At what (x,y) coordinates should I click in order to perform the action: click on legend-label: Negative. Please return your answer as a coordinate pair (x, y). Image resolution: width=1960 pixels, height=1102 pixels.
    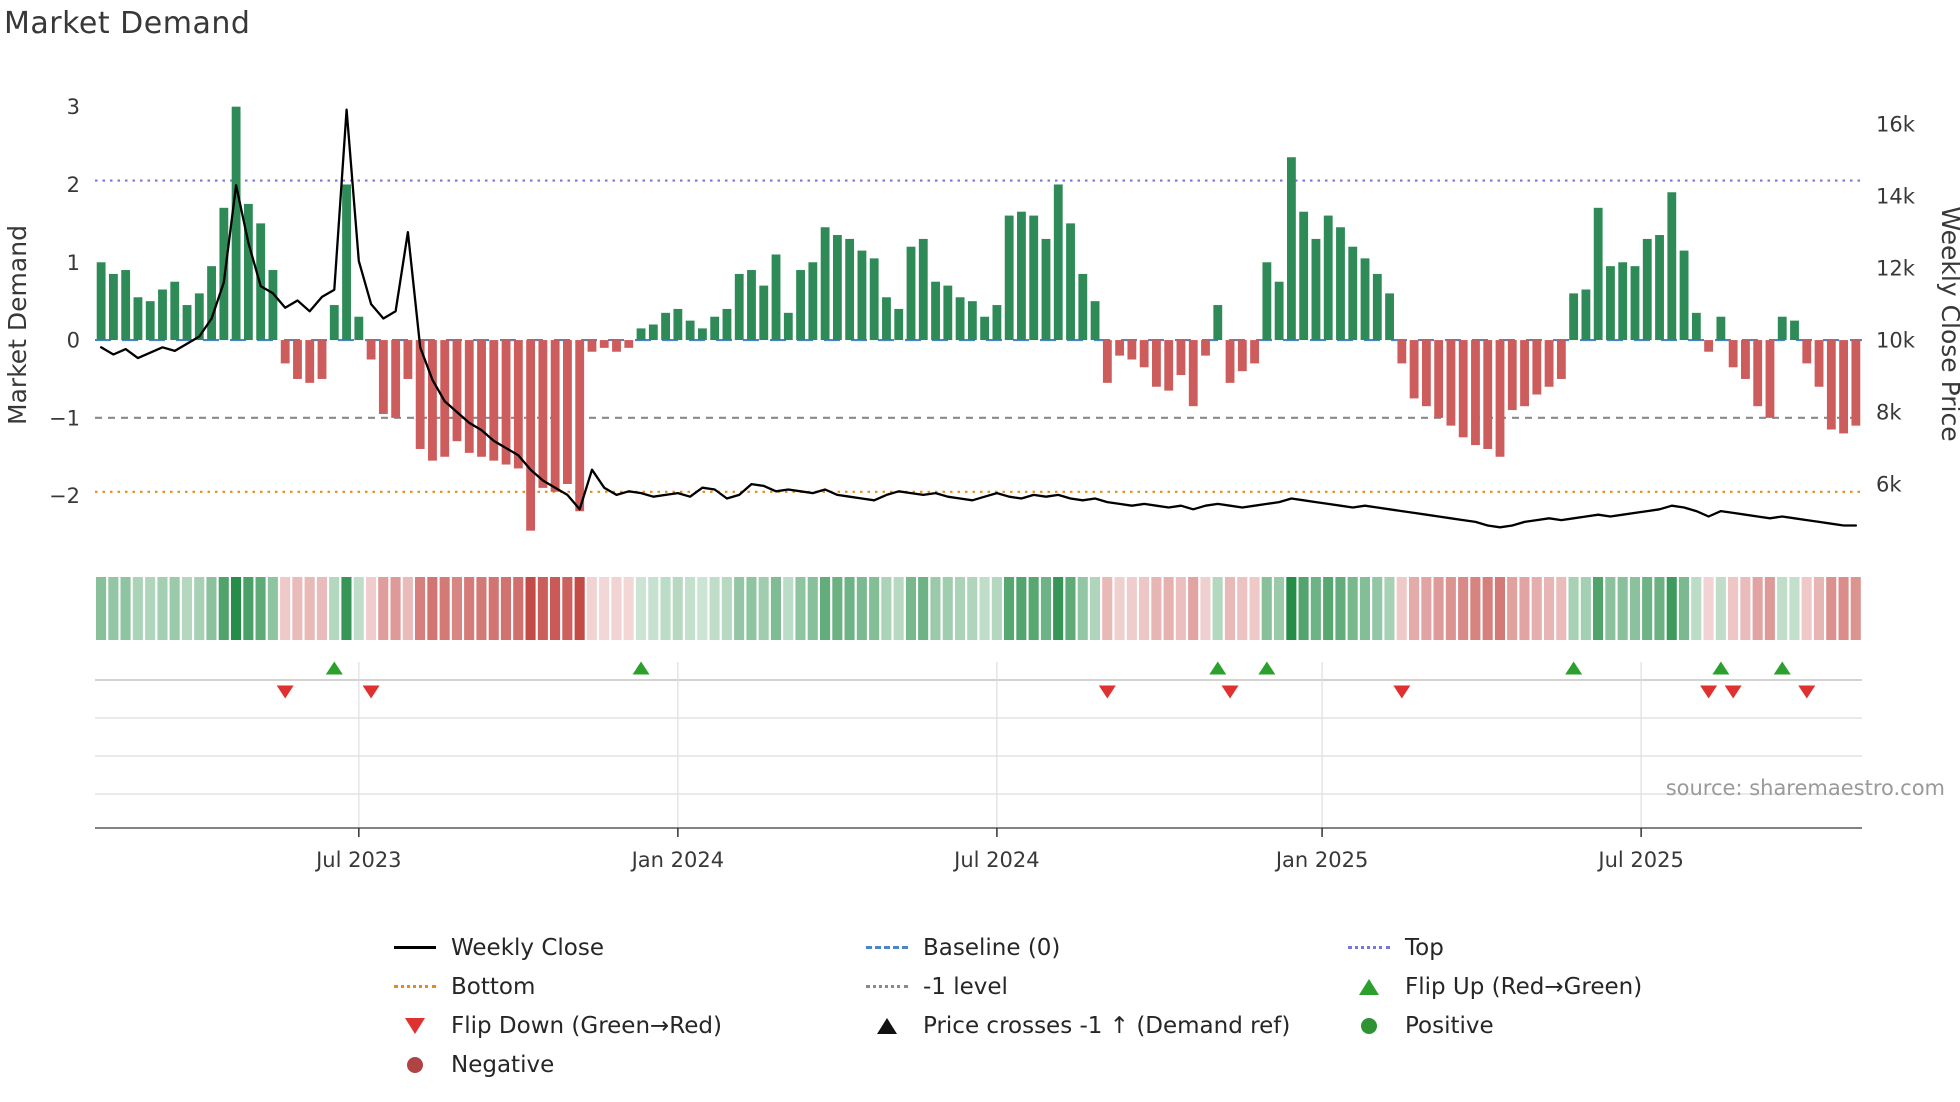
    Looking at the image, I should click on (503, 1064).